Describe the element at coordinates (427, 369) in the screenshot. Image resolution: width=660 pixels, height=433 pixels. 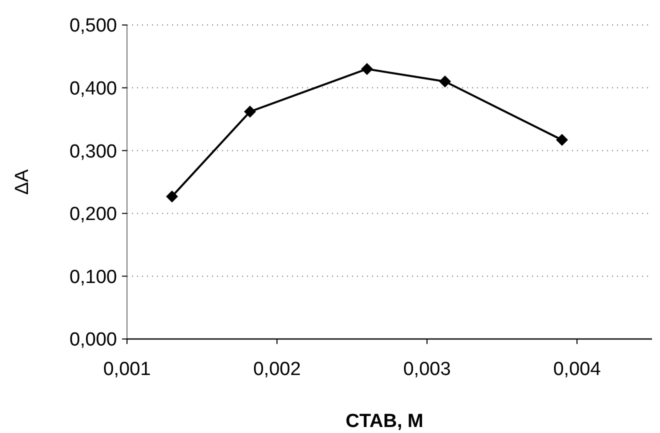
I see `x-tick-label: 0,003` at that location.